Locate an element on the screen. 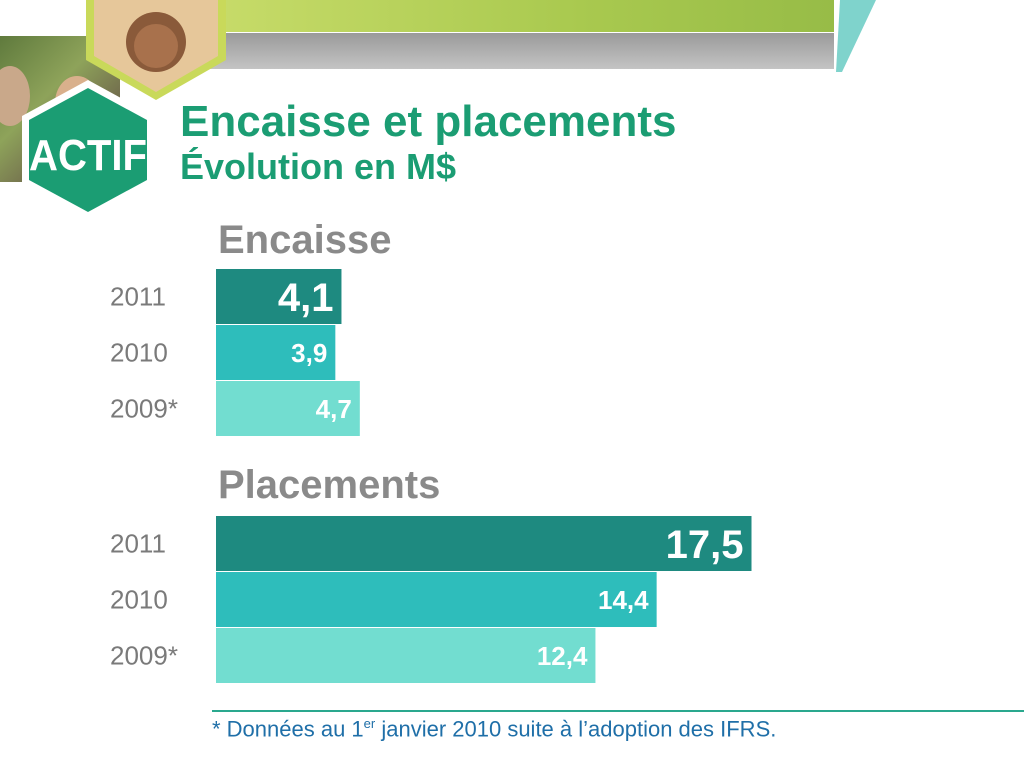 This screenshot has height=768, width=1024. bar-placements-2011 is located at coordinates (484, 543).